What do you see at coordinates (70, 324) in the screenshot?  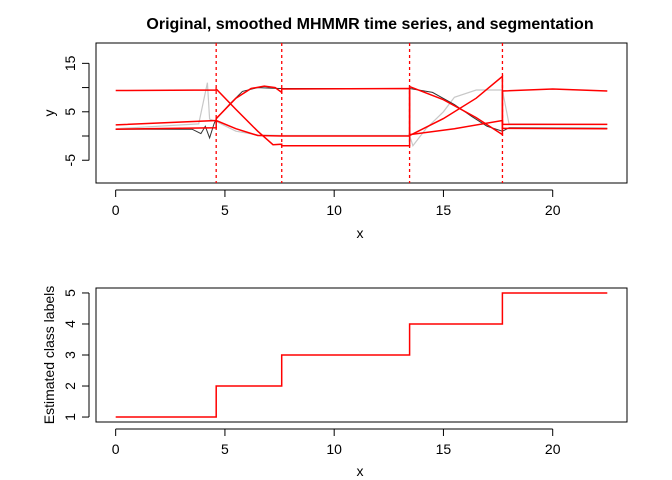 I see `y-tick-label: 4` at bounding box center [70, 324].